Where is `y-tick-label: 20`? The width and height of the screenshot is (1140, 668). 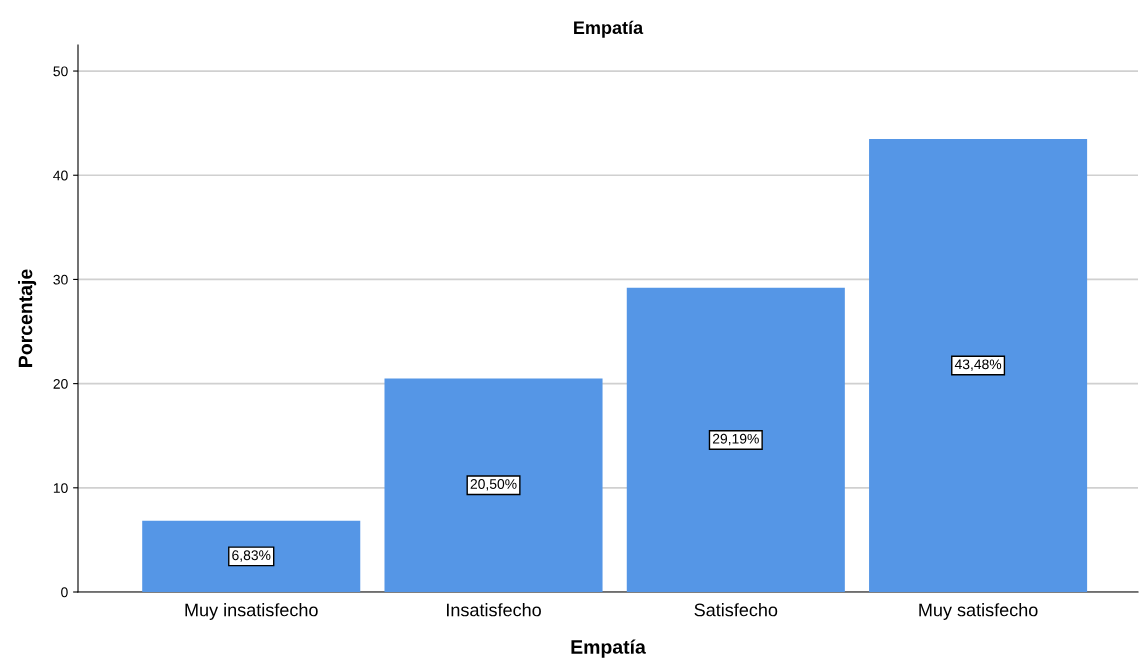
y-tick-label: 20 is located at coordinates (60, 383).